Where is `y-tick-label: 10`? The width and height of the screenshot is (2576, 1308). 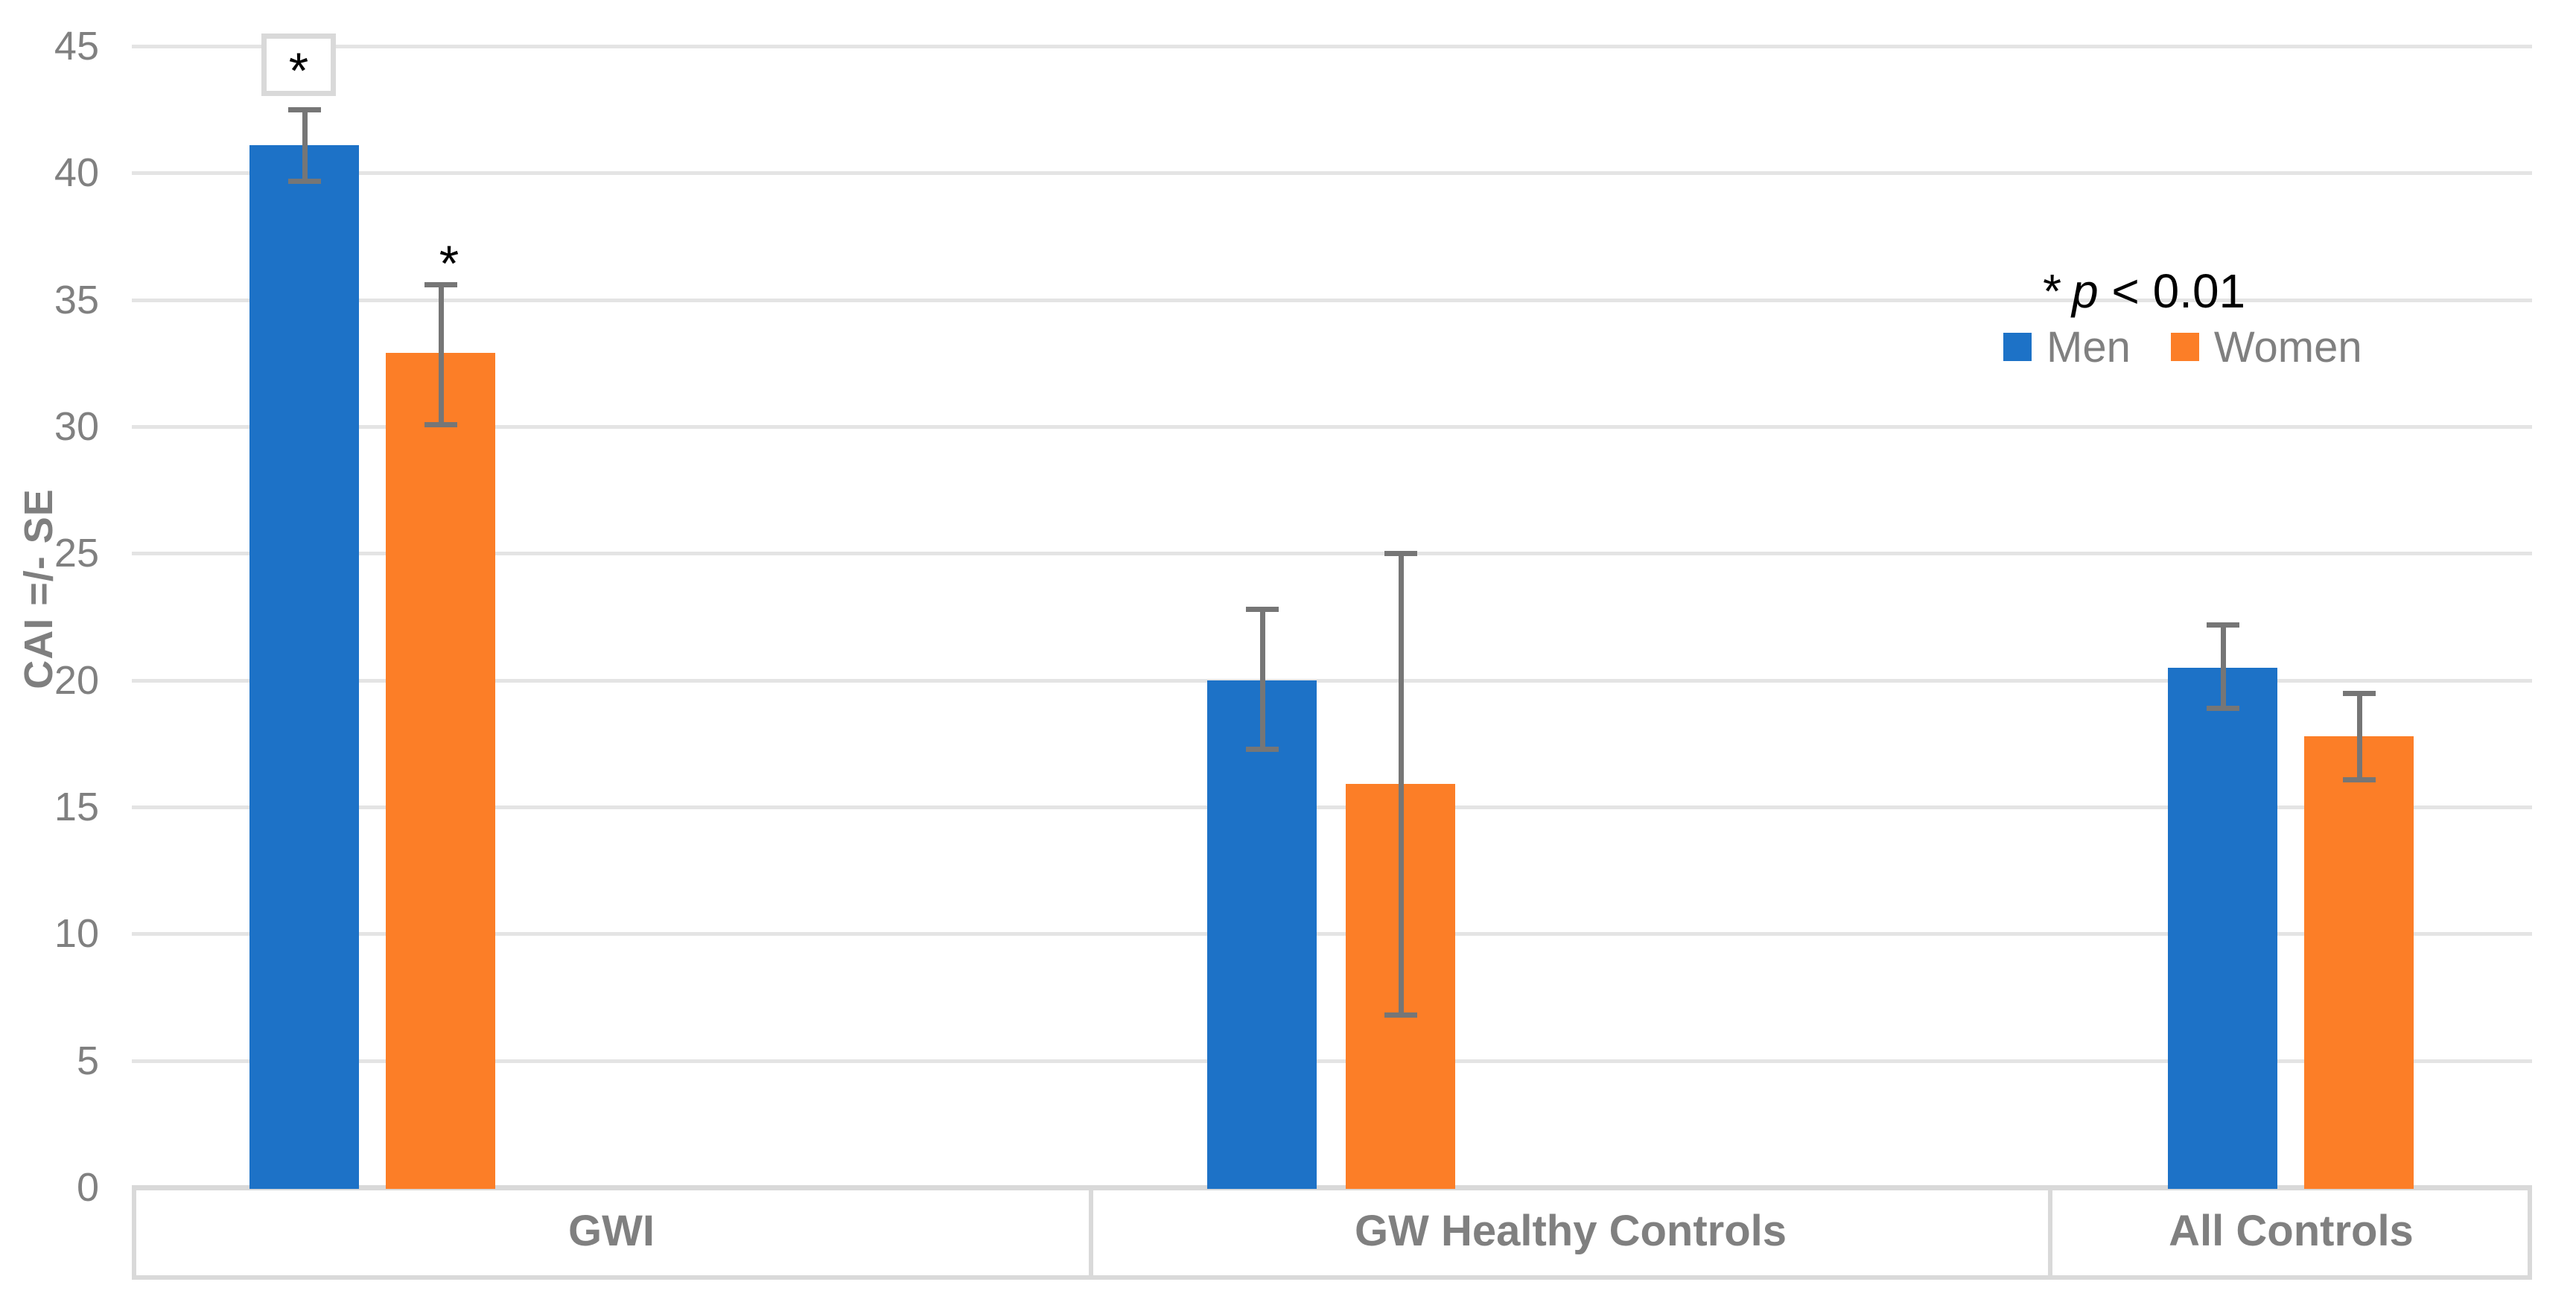
y-tick-label: 10 is located at coordinates (76, 933).